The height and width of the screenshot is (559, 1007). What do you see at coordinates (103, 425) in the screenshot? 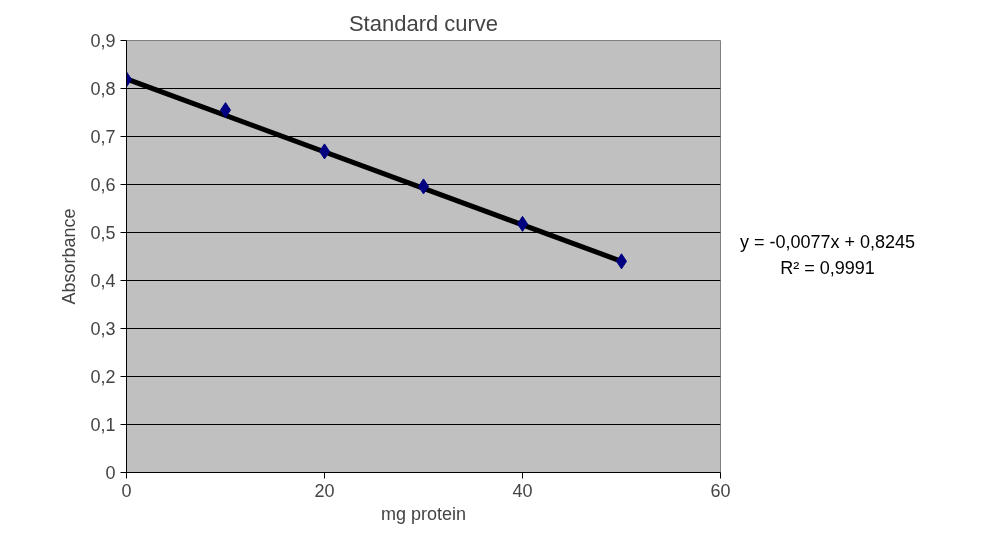
I see `y-tick-label: 0,1` at bounding box center [103, 425].